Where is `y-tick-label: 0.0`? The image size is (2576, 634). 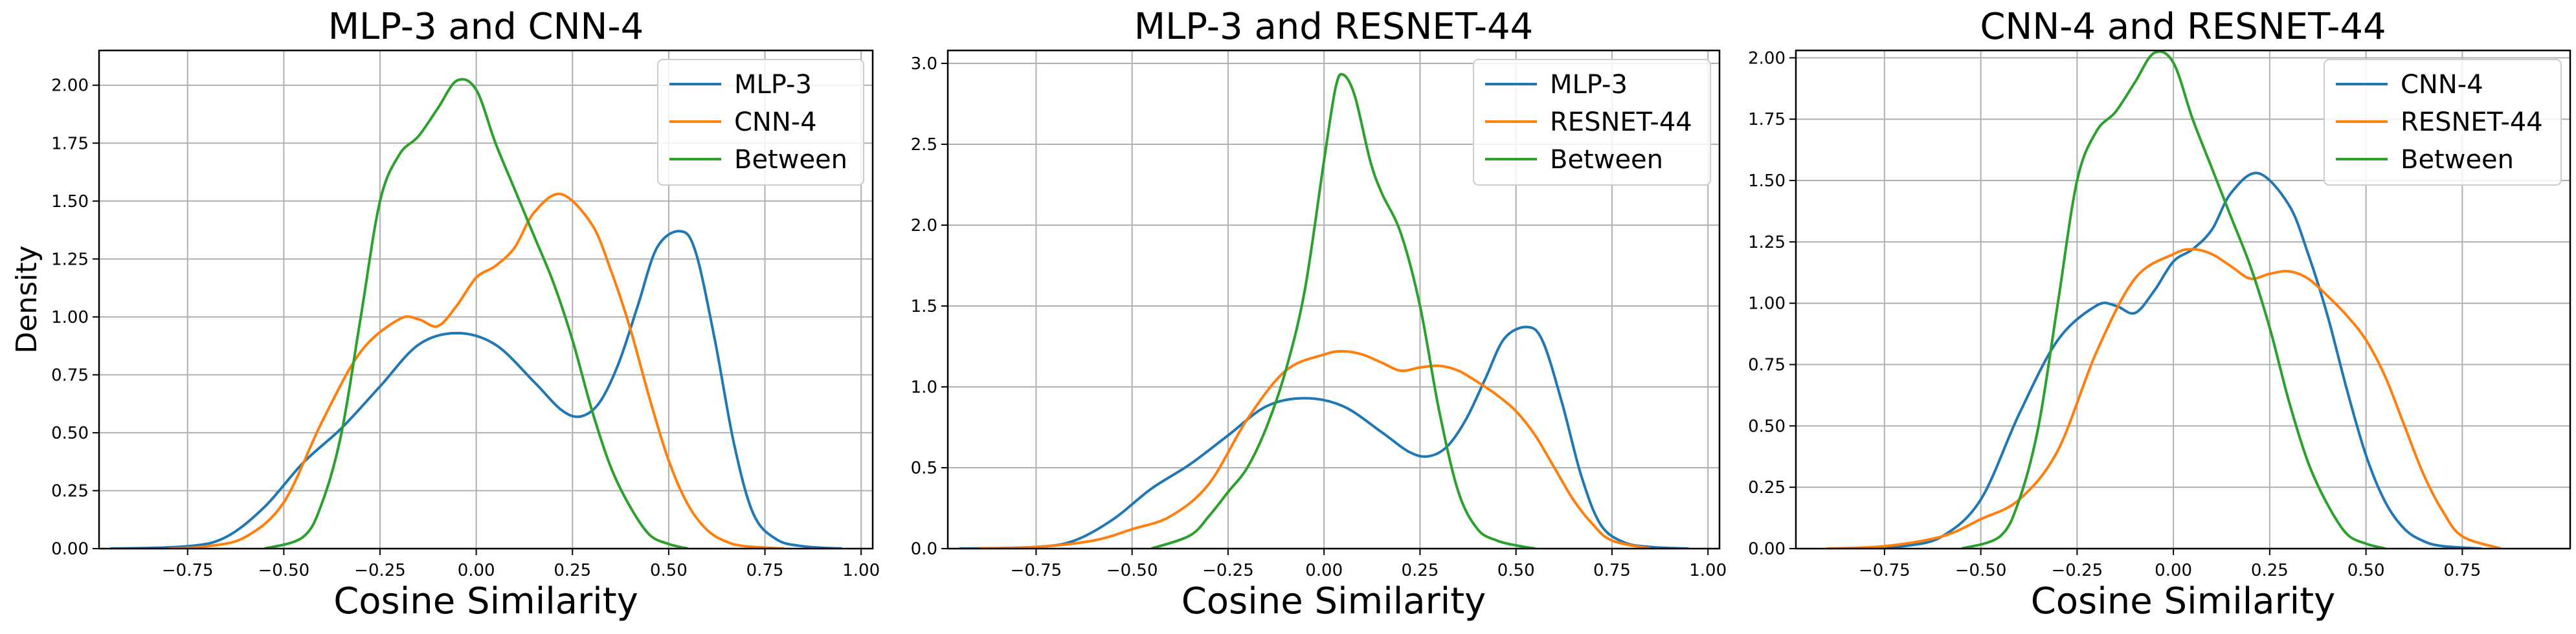 y-tick-label: 0.0 is located at coordinates (924, 549).